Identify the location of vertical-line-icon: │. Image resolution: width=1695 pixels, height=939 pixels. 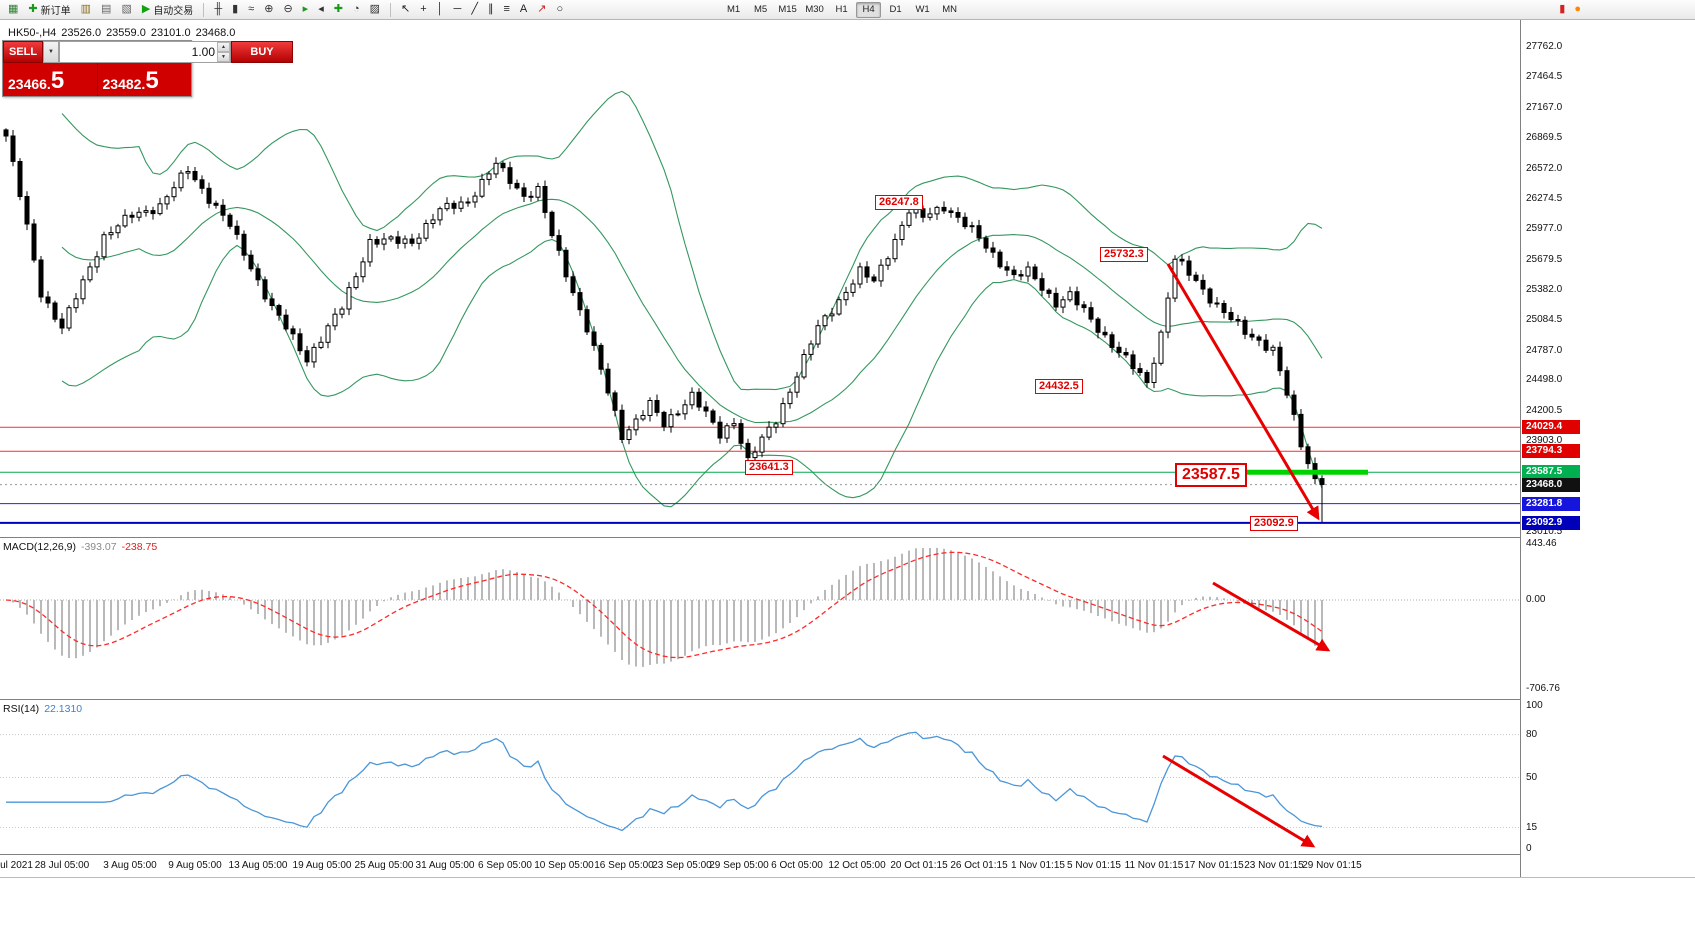
(440, 9).